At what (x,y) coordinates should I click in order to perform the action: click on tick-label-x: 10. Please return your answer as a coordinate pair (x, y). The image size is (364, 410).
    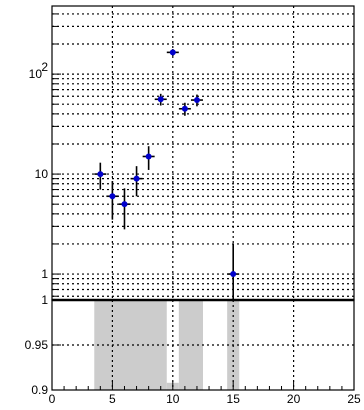
    Looking at the image, I should click on (173, 399).